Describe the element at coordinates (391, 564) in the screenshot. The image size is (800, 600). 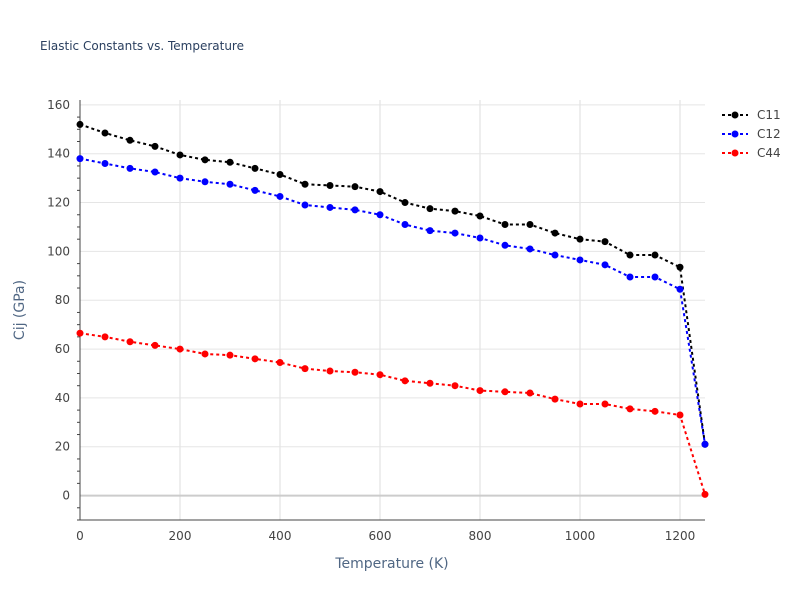
I see `x-axis-title: Temperature (K)` at that location.